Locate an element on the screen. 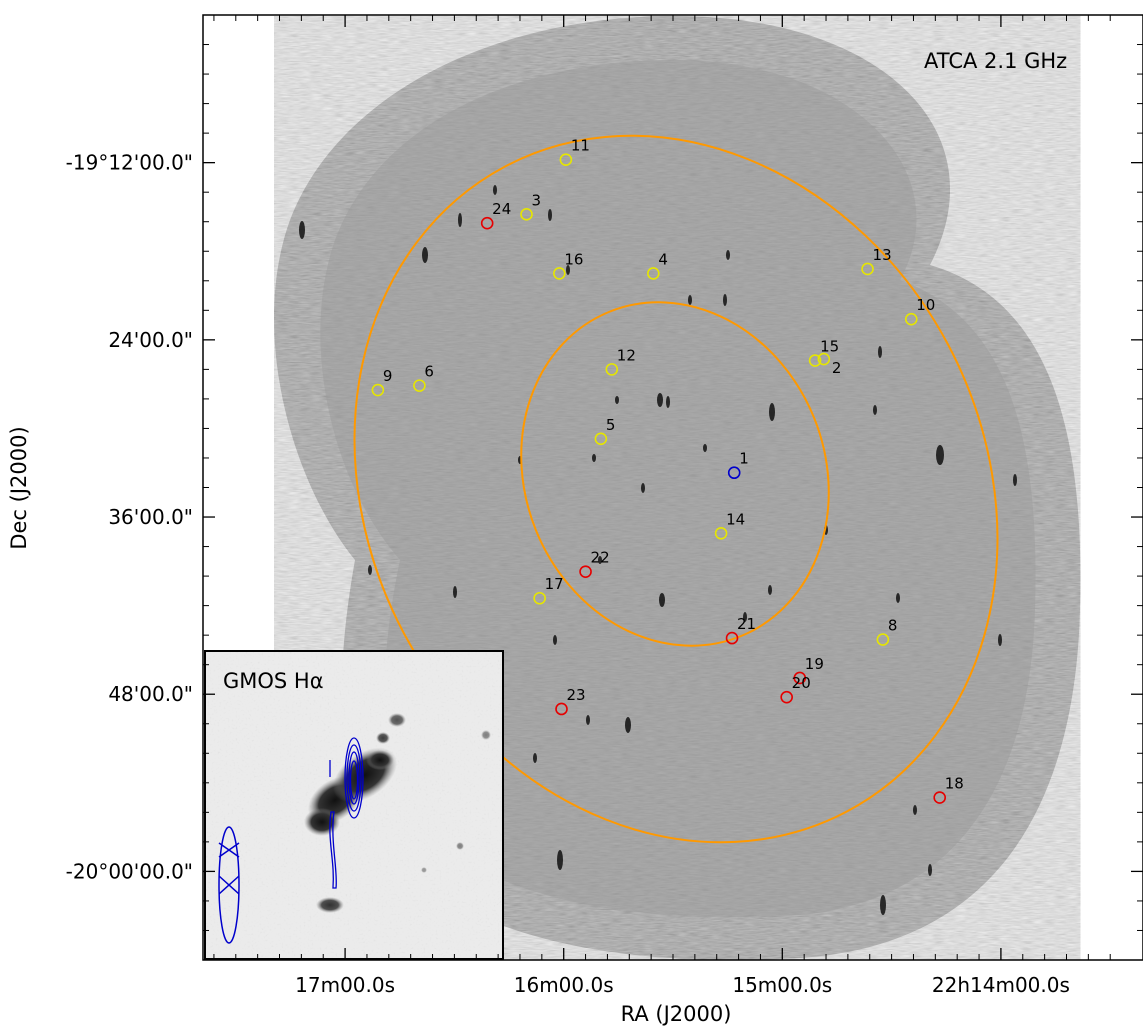 The width and height of the screenshot is (1143, 1028). source-label-12: 12 is located at coordinates (626, 355).